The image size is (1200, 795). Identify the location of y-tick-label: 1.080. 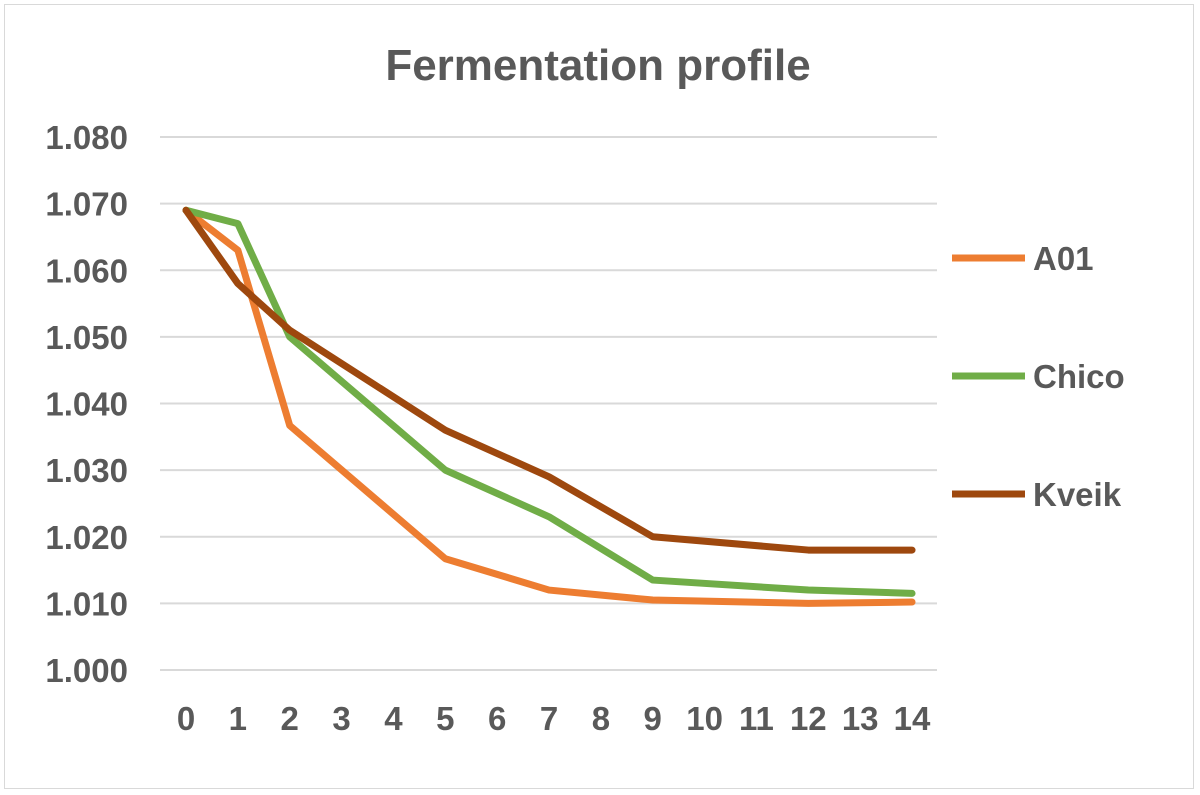
(86, 137).